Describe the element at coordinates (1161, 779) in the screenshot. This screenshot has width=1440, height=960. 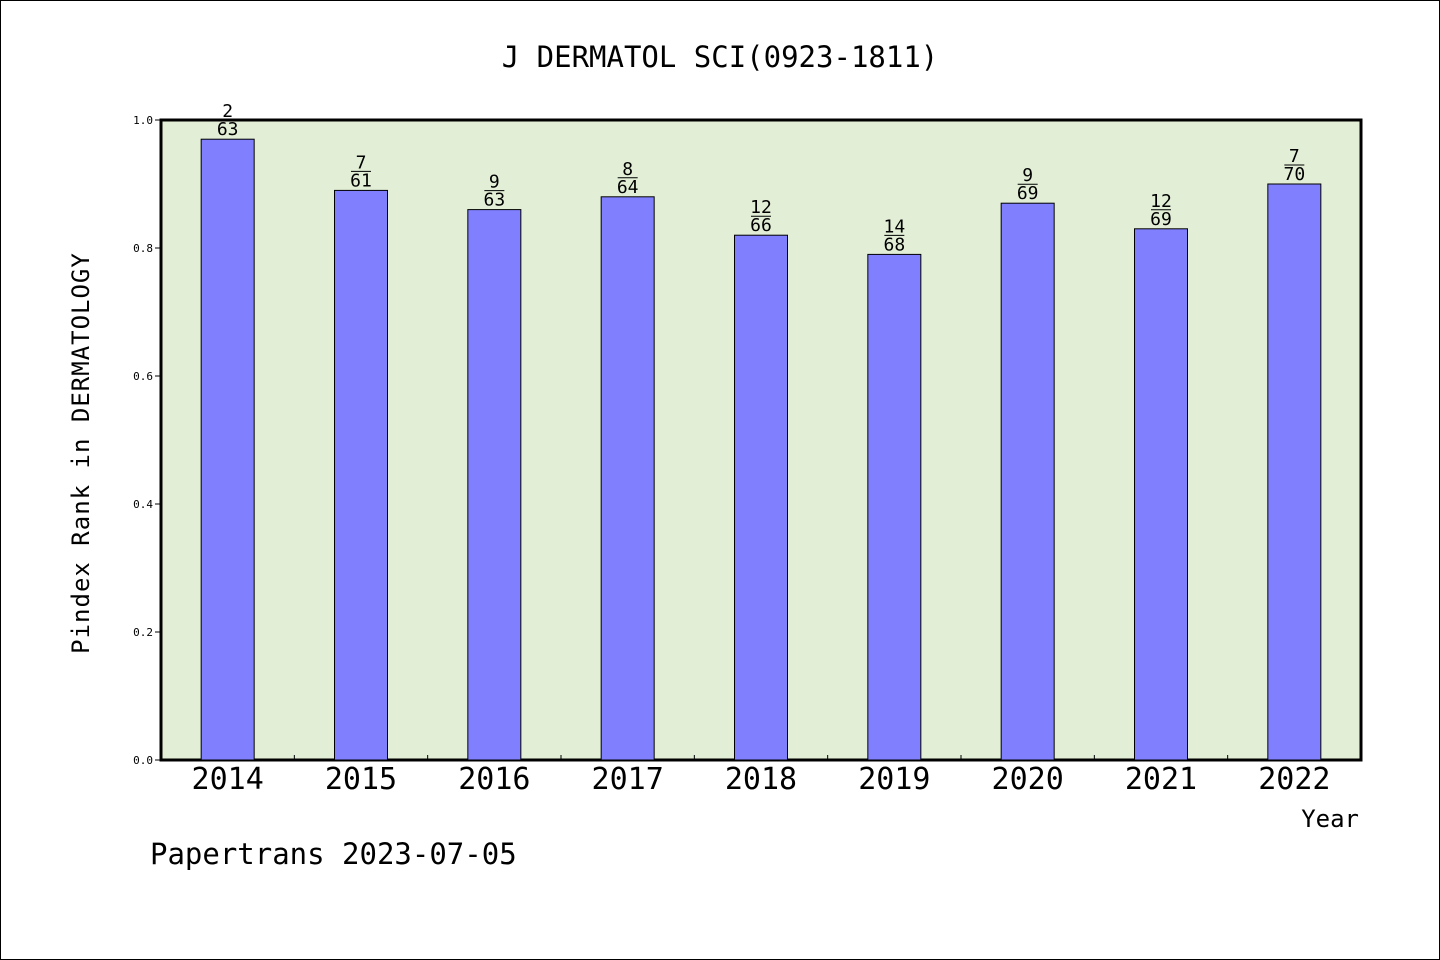
I see `x-tick-label: 2021` at that location.